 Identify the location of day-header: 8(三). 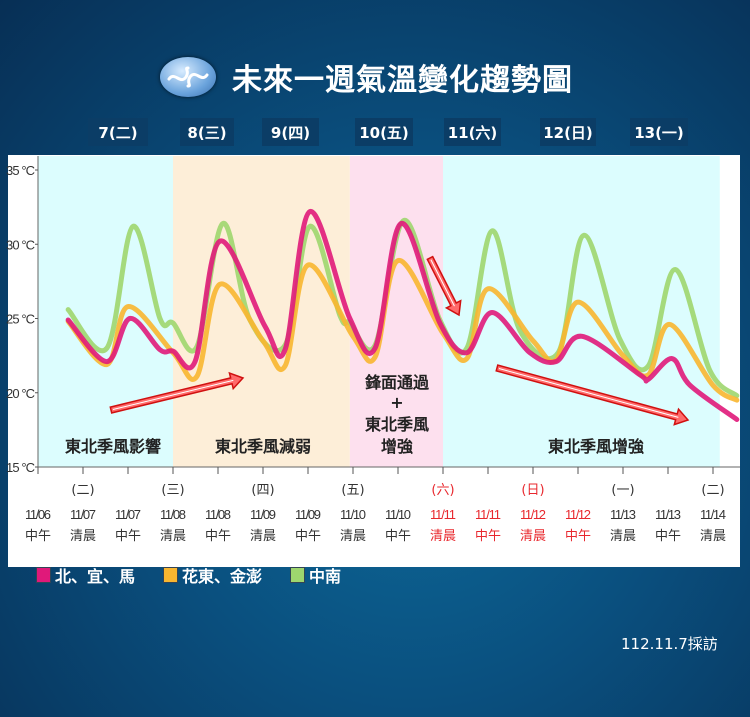
(207, 132).